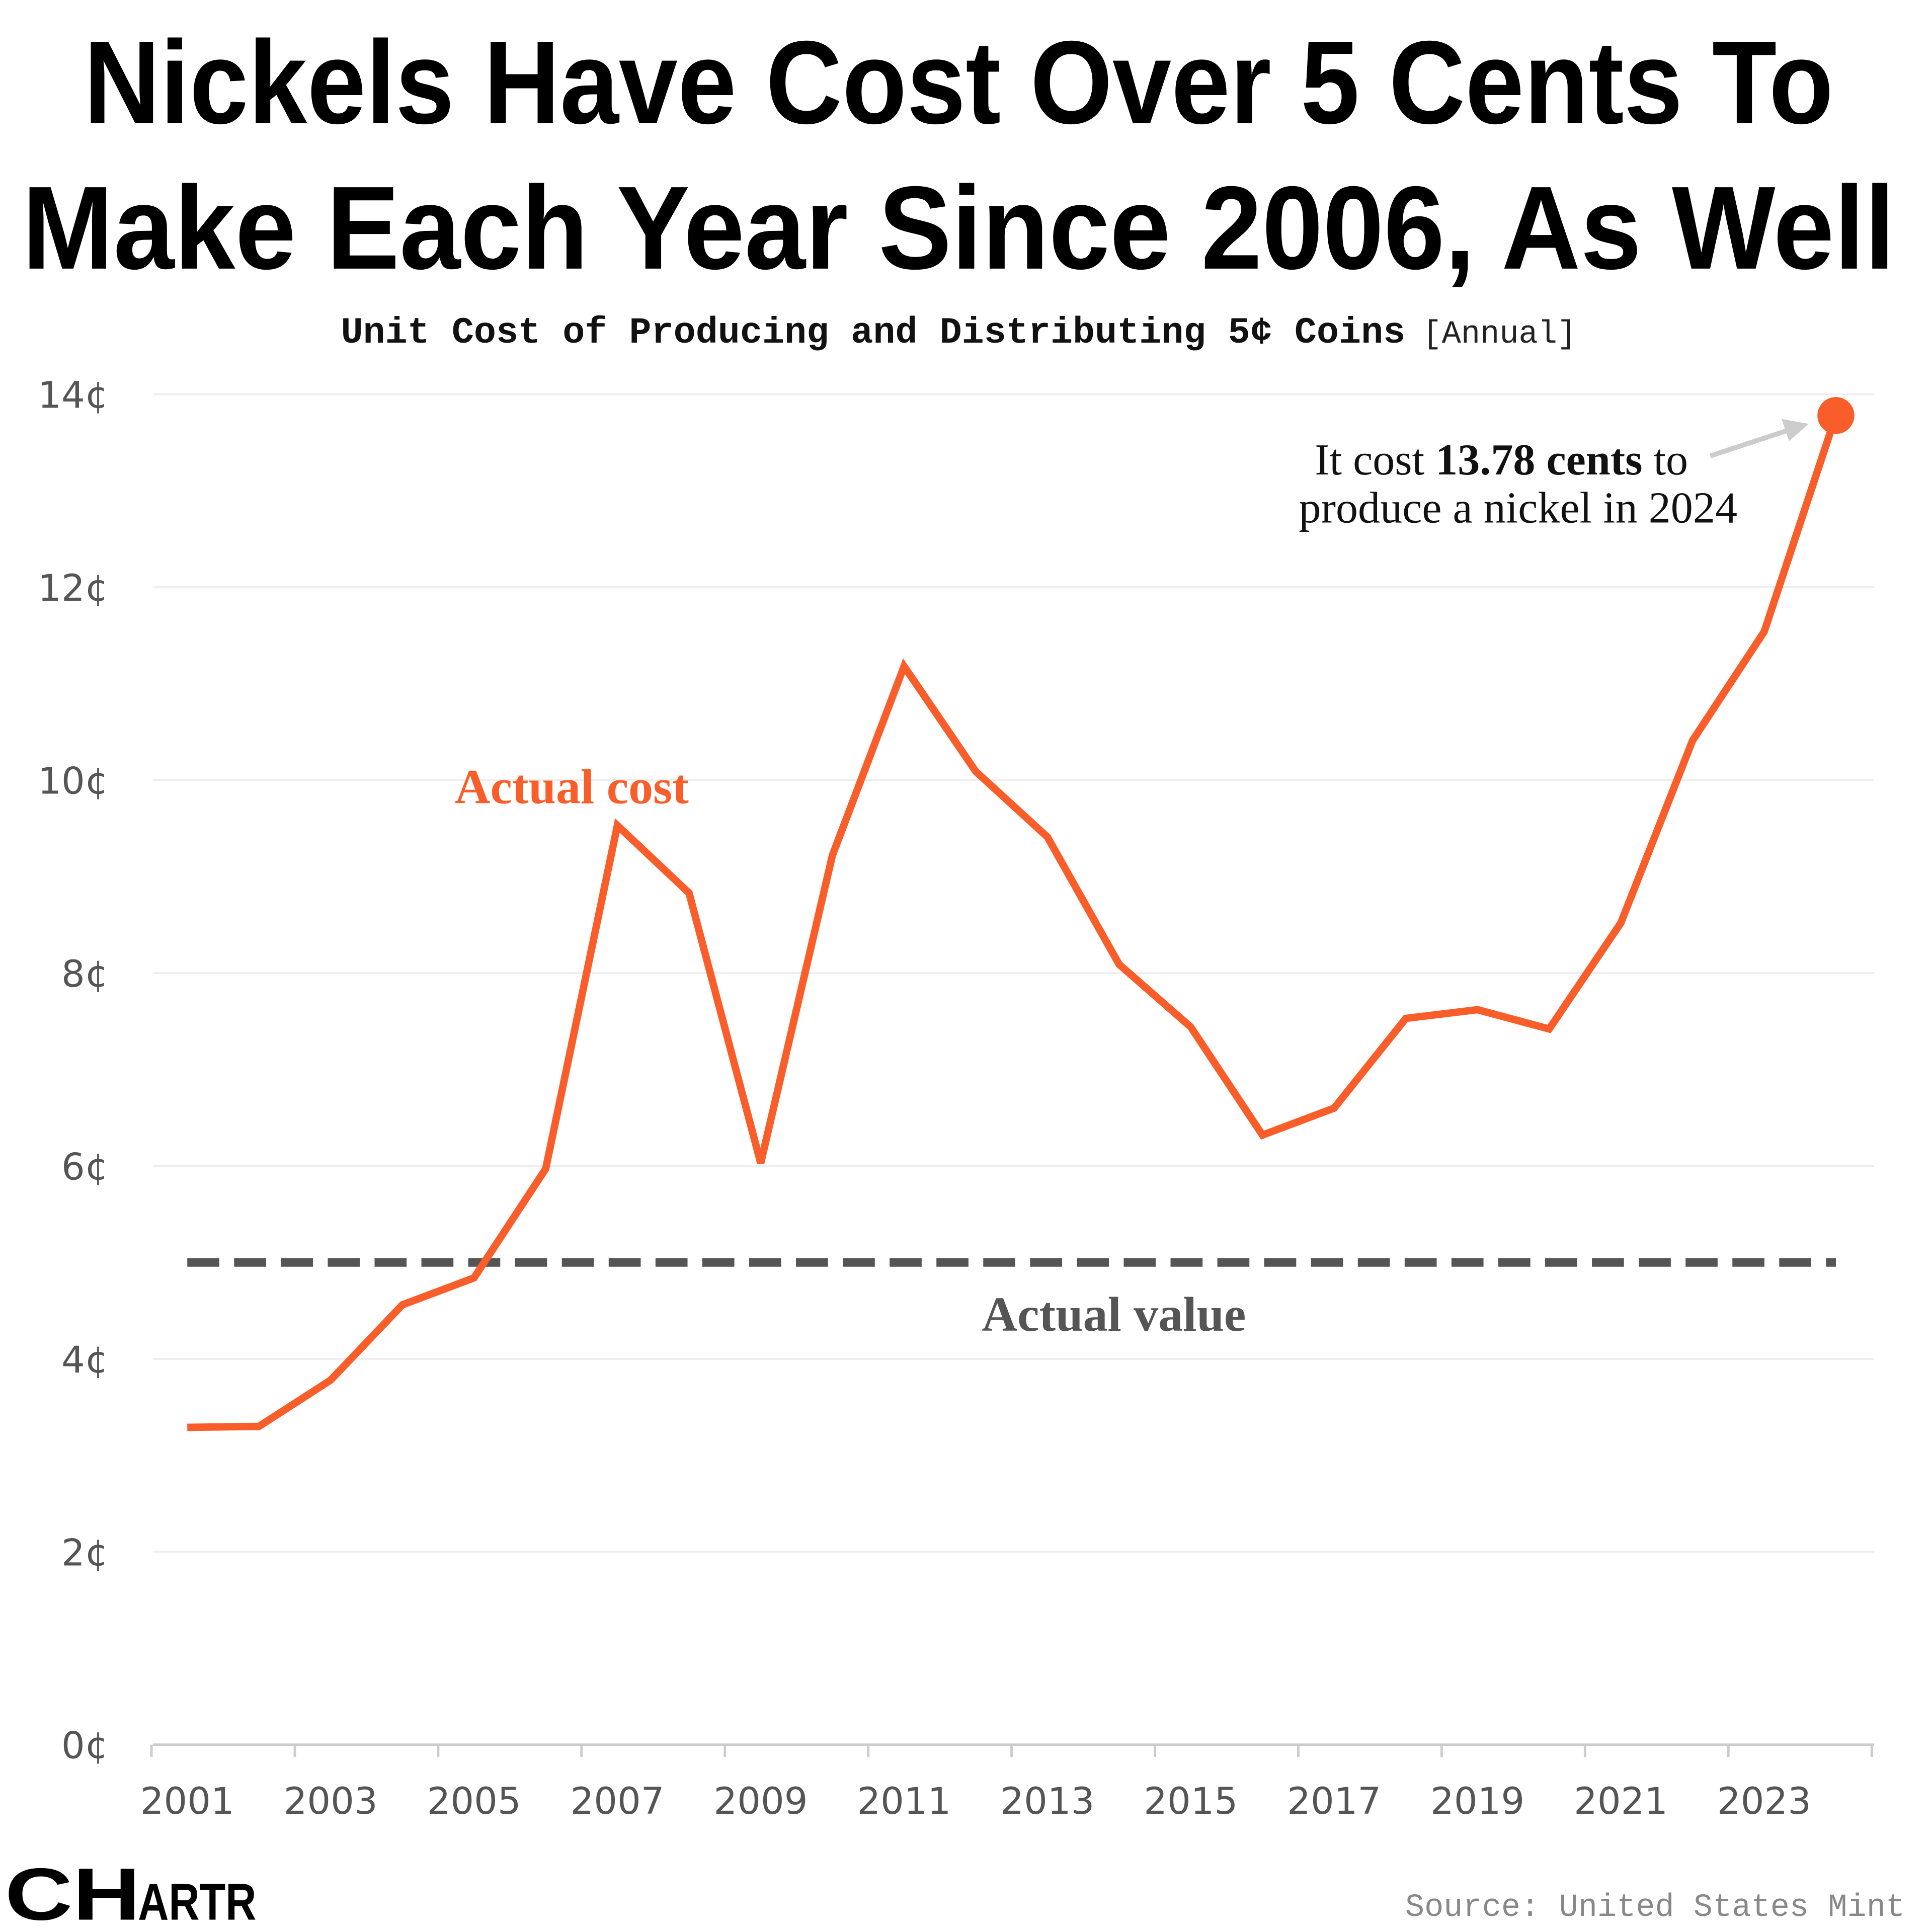 The width and height of the screenshot is (1932, 1932). What do you see at coordinates (1621, 1802) in the screenshot?
I see `x-tick-label: 2021` at bounding box center [1621, 1802].